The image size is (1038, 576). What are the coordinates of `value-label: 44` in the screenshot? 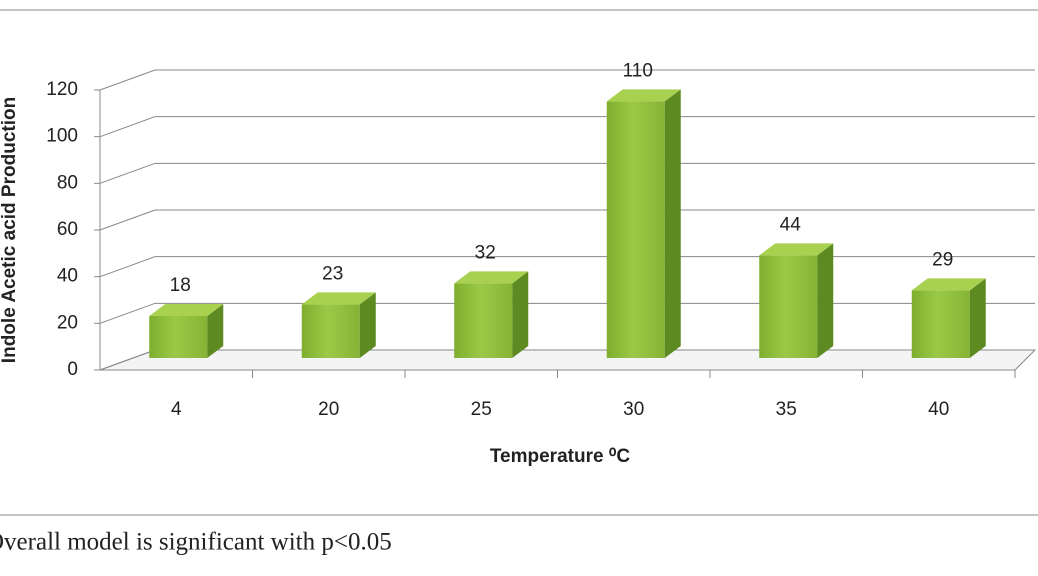 It's located at (791, 224).